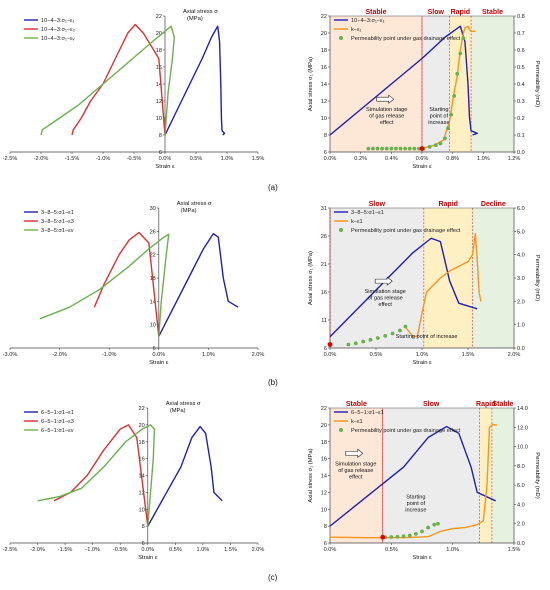  I want to click on legend-label-0: 3−8−5:σ1−ε1, so click(57, 213).